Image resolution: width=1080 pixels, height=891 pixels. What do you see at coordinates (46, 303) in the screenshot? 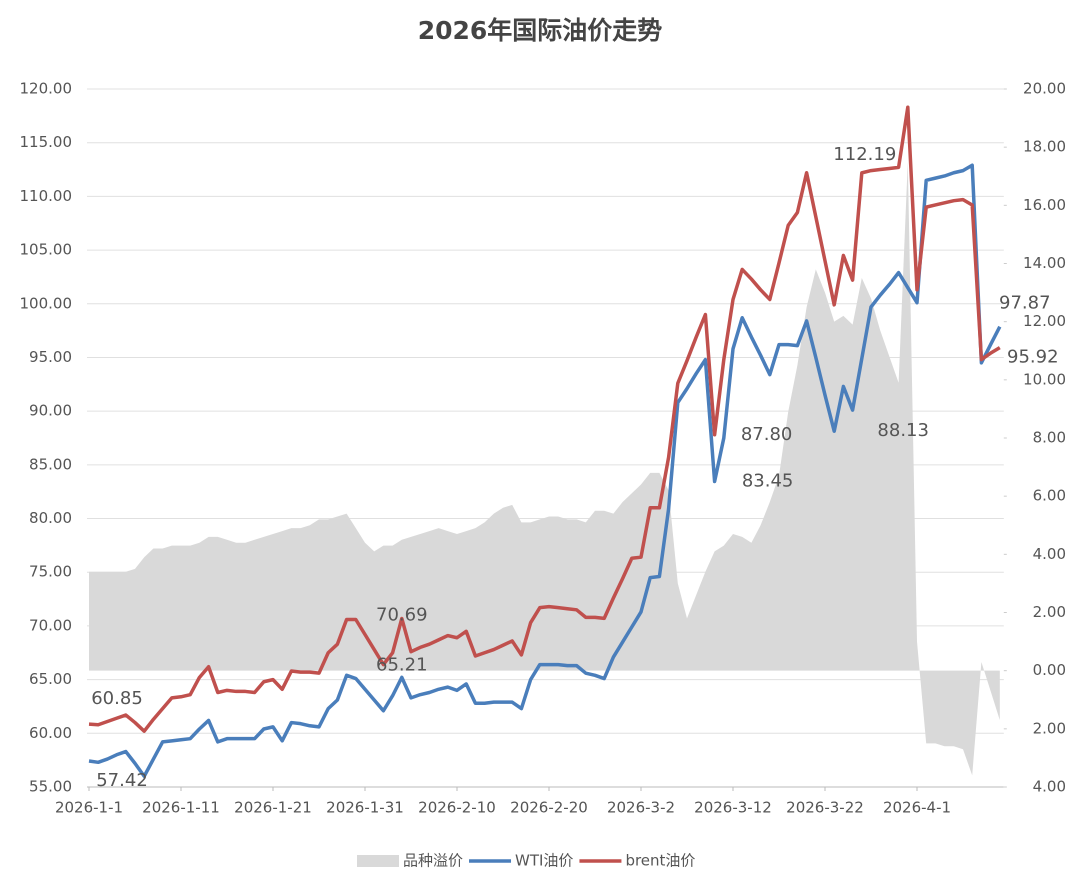
I see `y-tick-label: 100.00` at bounding box center [46, 303].